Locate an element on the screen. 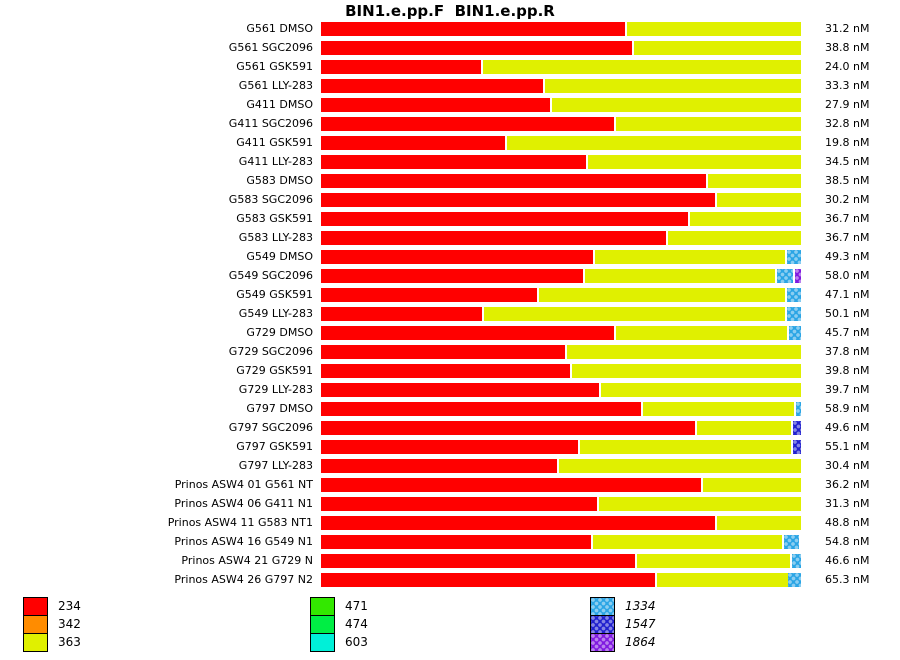 The image size is (900, 660). legend-label: 363 is located at coordinates (69, 642).